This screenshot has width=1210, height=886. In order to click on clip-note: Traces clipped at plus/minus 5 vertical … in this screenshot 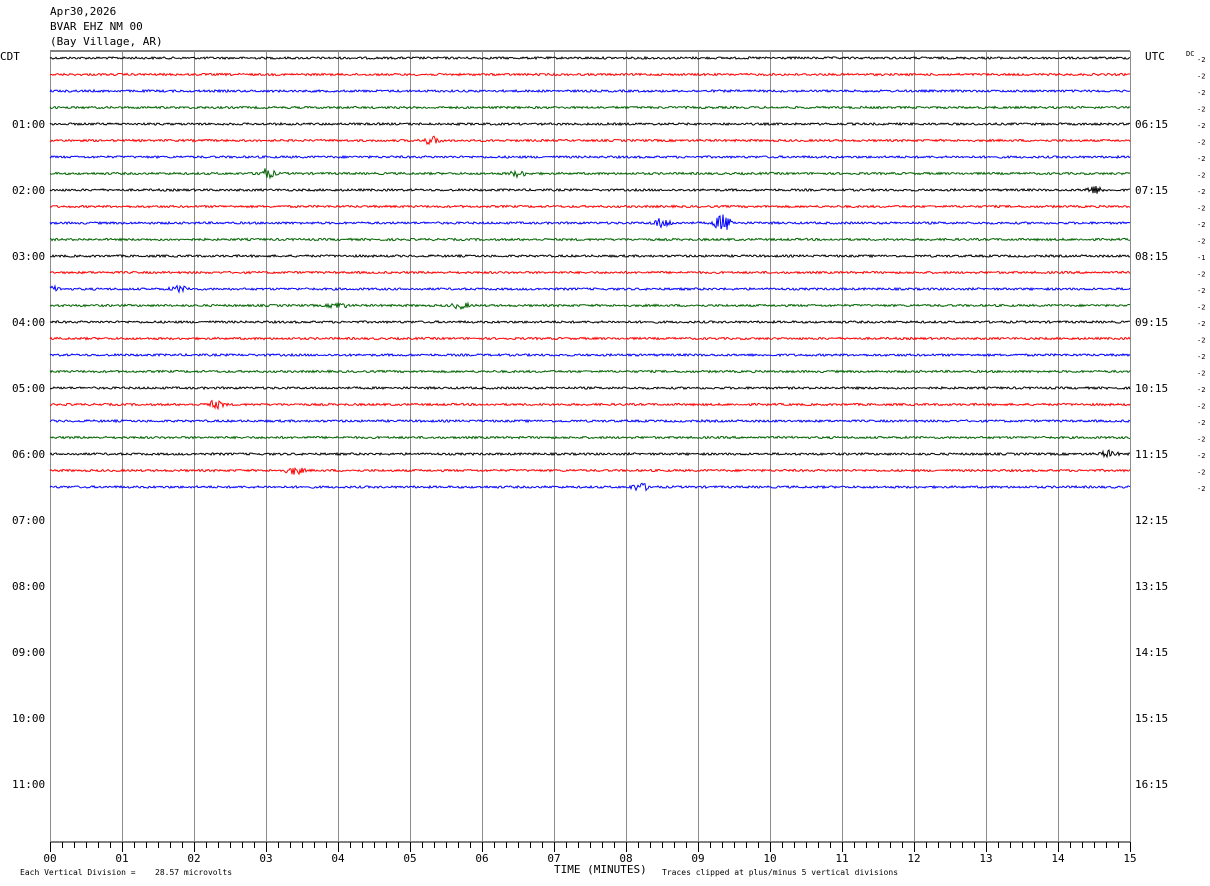, I will do `click(780, 872)`.